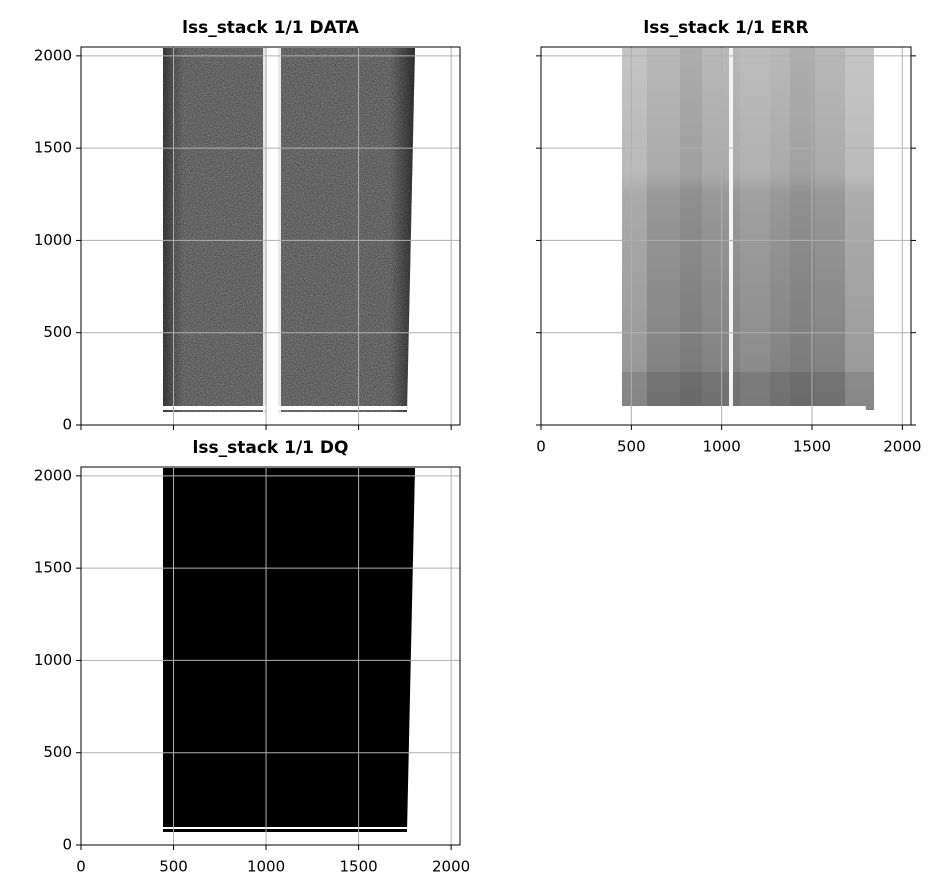  Describe the element at coordinates (271, 28) in the screenshot. I see `panel-title: lss_stack 1/1 DATA` at that location.